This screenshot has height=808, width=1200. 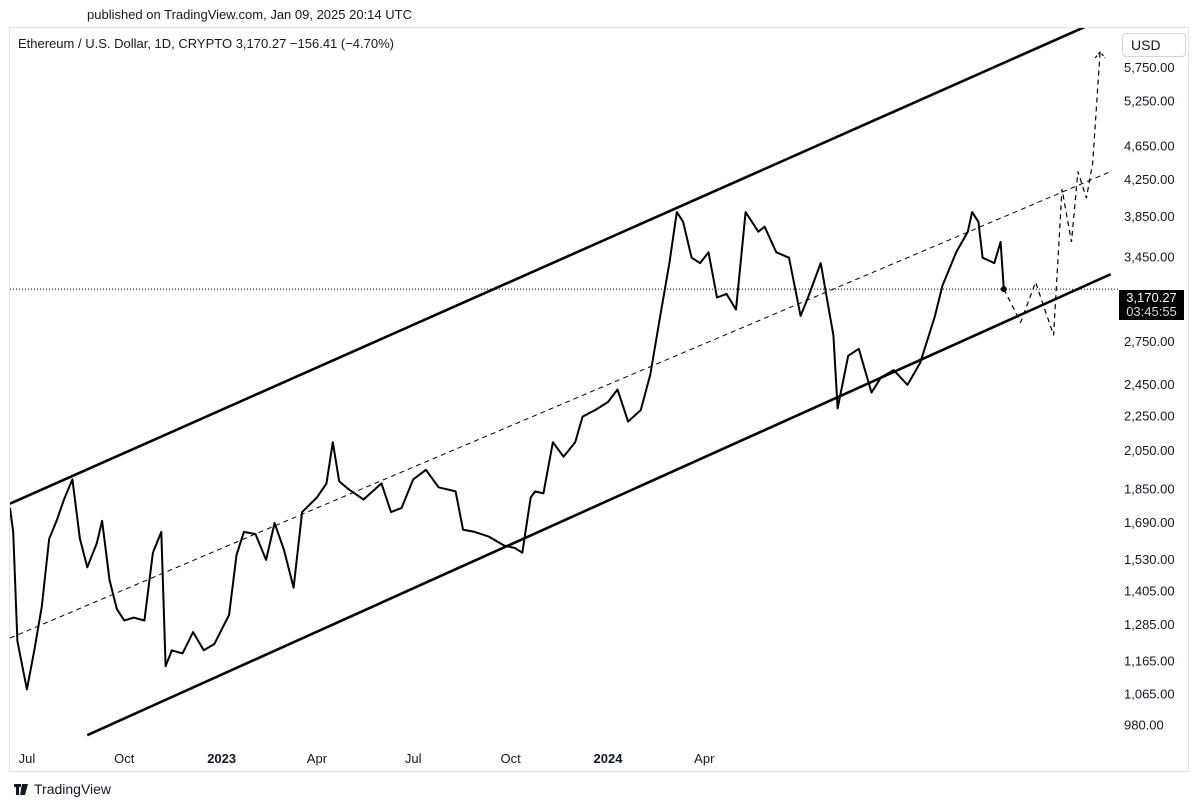 What do you see at coordinates (1052, 193) in the screenshot?
I see `projection-path` at bounding box center [1052, 193].